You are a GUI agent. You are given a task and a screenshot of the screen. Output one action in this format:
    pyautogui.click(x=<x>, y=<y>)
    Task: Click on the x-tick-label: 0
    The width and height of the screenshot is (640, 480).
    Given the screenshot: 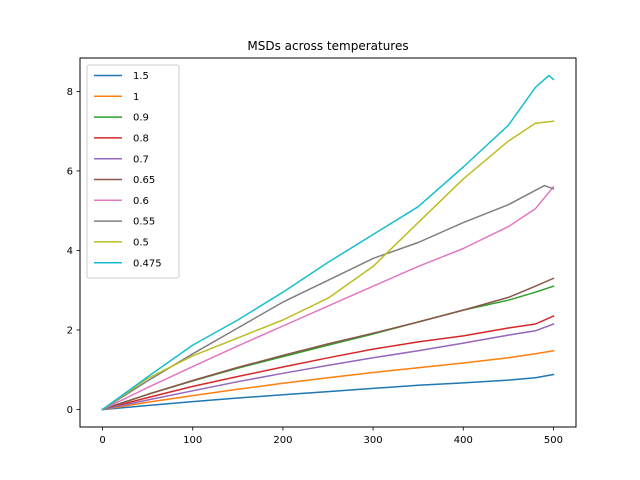 What is the action you would take?
    pyautogui.click(x=102, y=440)
    